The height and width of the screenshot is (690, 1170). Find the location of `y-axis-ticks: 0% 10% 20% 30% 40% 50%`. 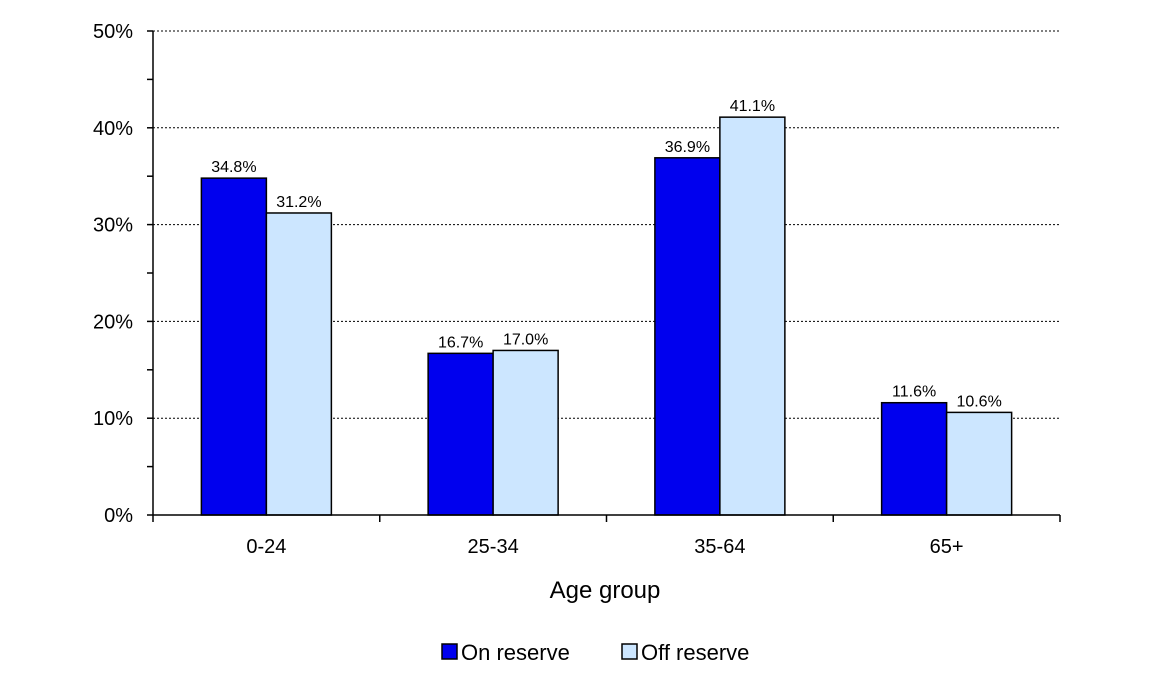

y-axis-ticks: 0% 10% 20% 30% 40% 50% is located at coordinates (123, 274).